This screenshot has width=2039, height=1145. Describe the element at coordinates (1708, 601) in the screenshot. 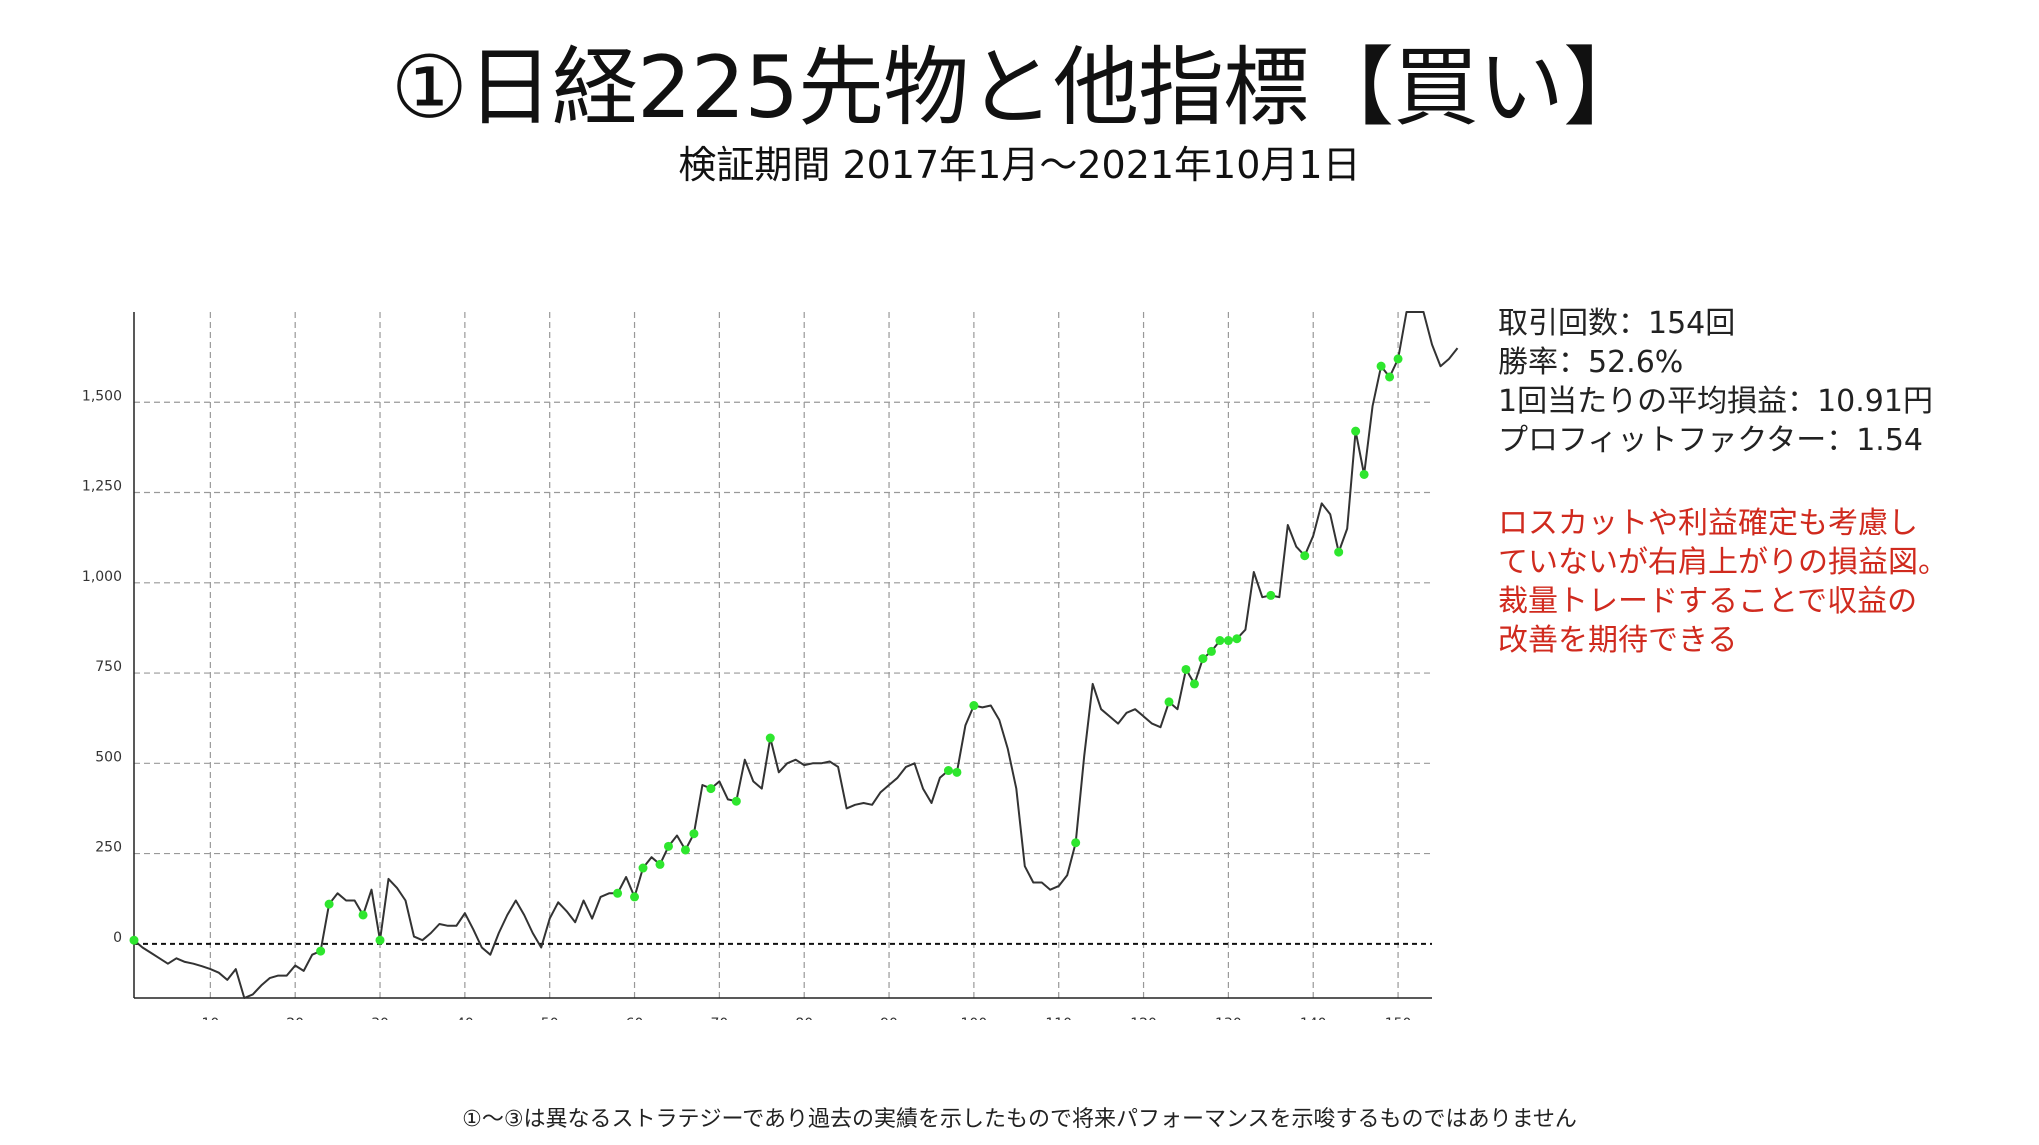

I see `note-line: 裁量トレードすることで収益の` at that location.